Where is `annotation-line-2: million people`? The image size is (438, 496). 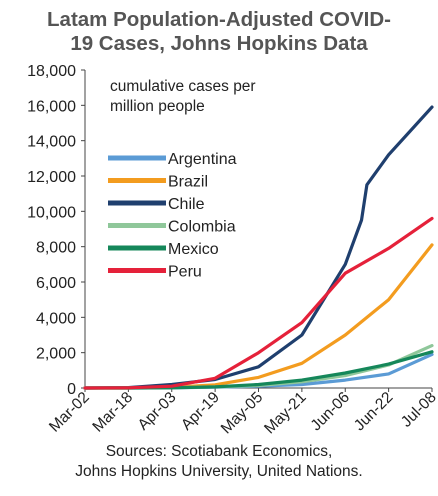
annotation-line-2: million people is located at coordinates (157, 106).